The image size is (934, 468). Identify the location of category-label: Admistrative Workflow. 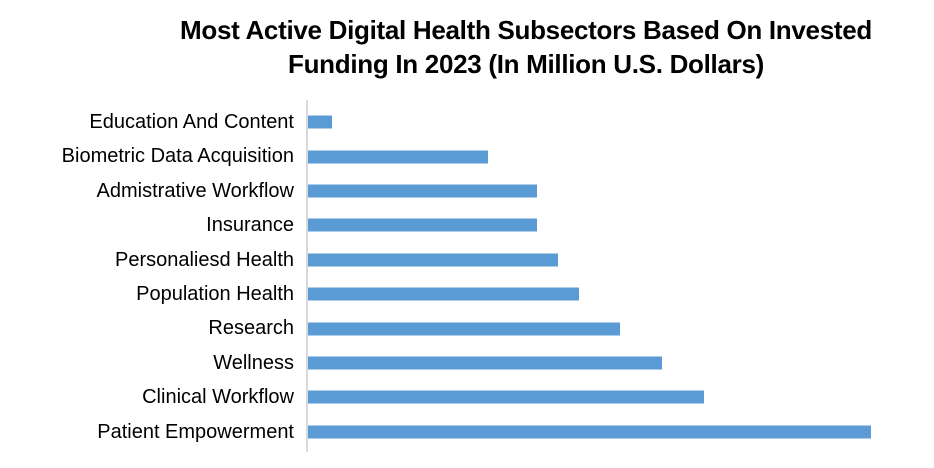
(195, 190).